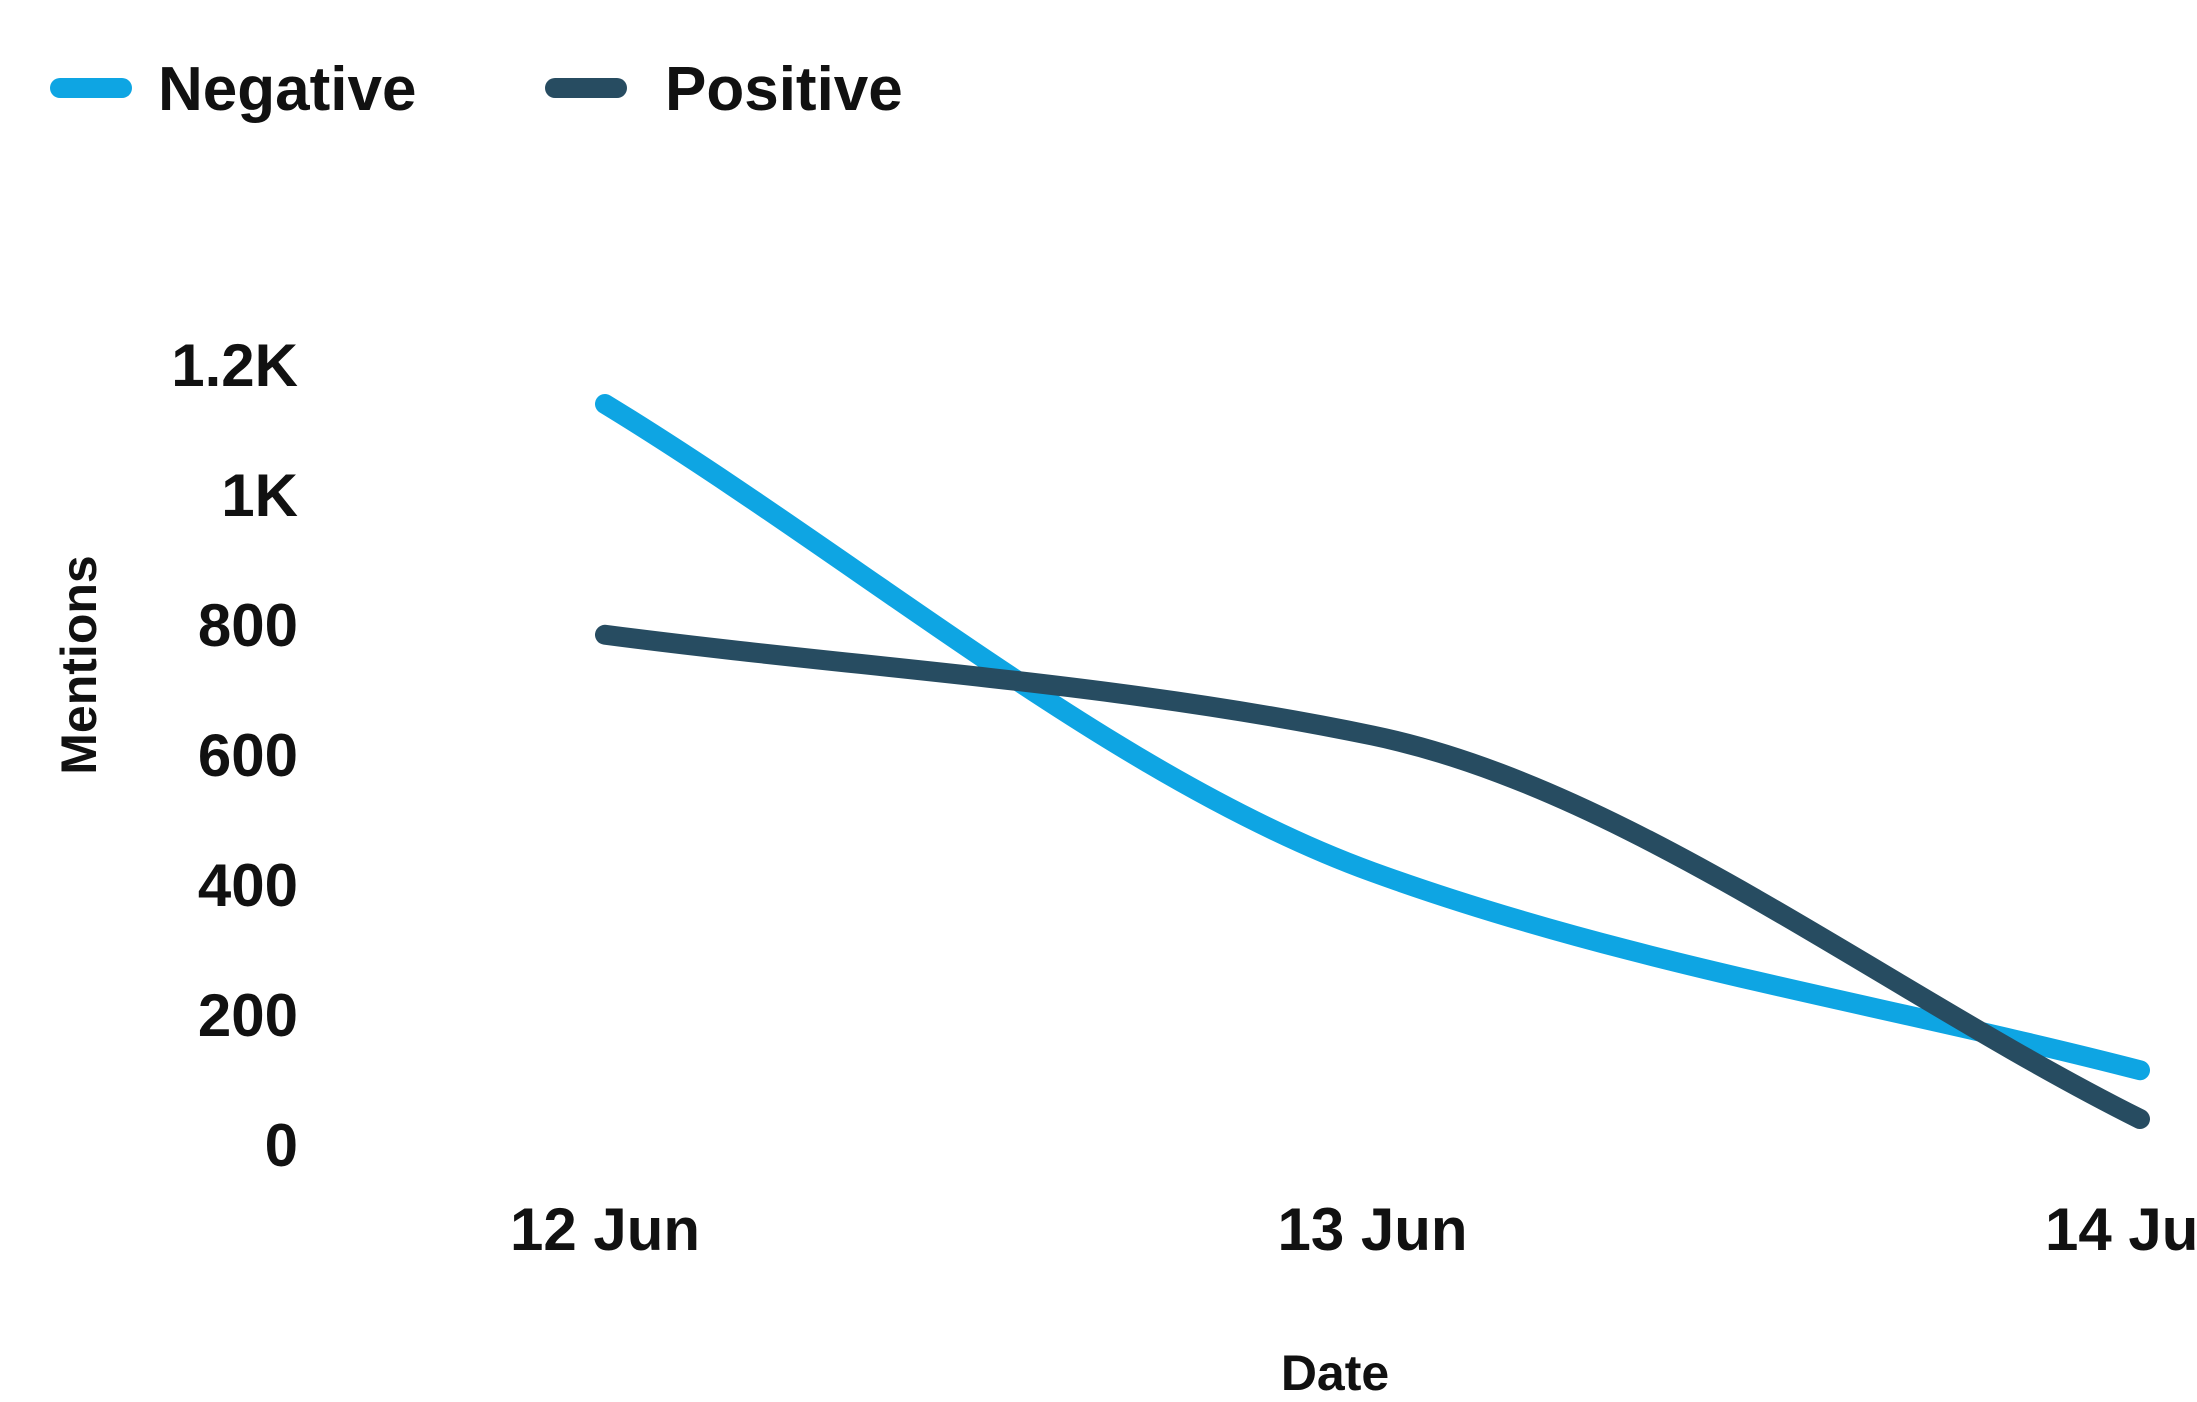 The height and width of the screenshot is (1402, 2197). What do you see at coordinates (248, 755) in the screenshot?
I see `y-tick-label: 600` at bounding box center [248, 755].